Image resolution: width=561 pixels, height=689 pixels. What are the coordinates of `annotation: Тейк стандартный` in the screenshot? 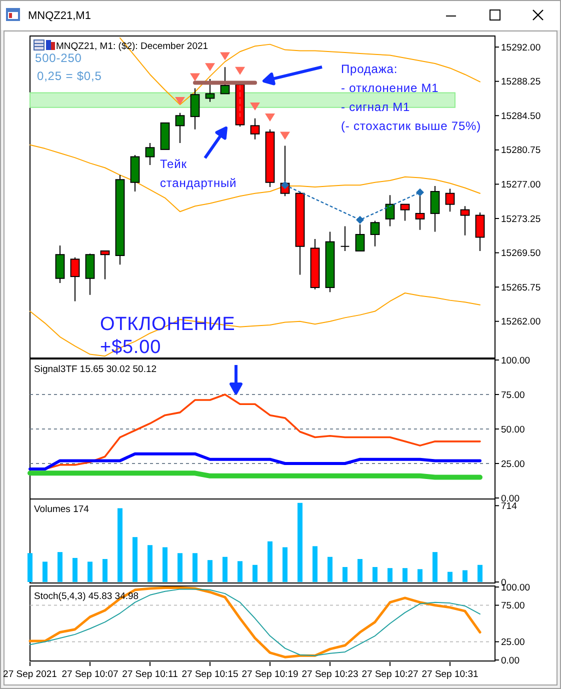 It's located at (198, 173).